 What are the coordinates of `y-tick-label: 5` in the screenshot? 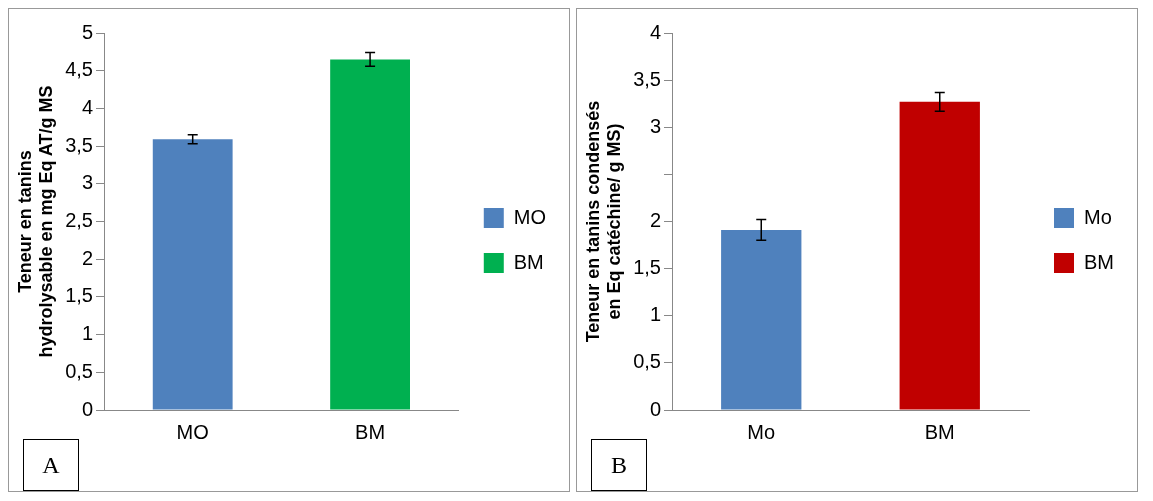 It's located at (87, 31).